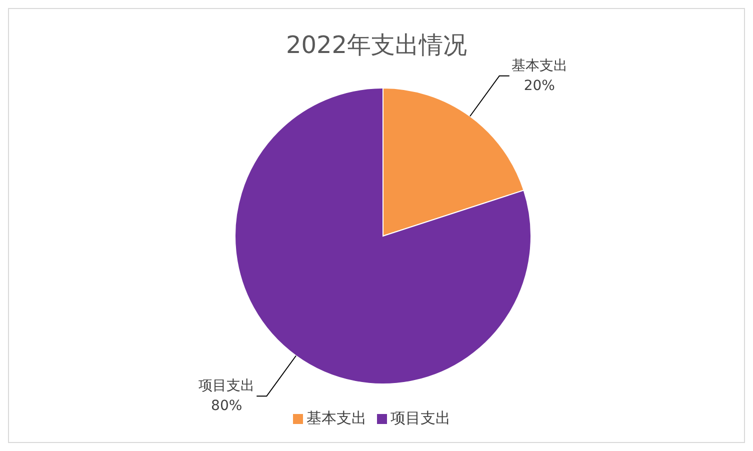 Image resolution: width=753 pixels, height=451 pixels. I want to click on legend-label: 项目支出, so click(420, 418).